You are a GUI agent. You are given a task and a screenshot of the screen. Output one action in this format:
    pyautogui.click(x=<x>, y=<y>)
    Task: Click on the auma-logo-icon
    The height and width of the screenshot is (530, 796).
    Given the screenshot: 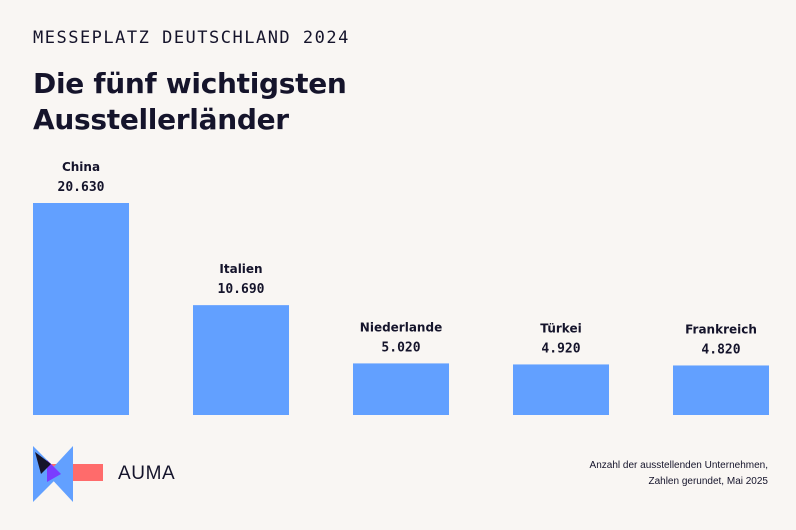 What is the action you would take?
    pyautogui.click(x=68, y=474)
    